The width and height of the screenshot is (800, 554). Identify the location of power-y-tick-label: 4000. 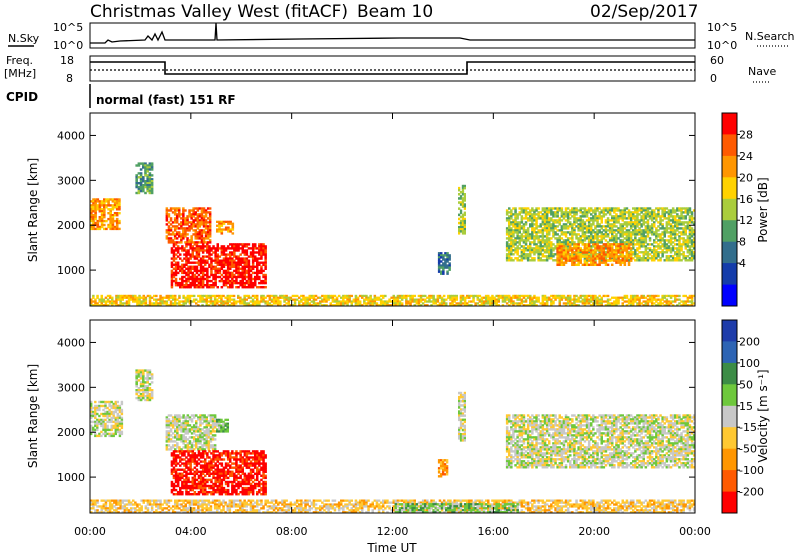
(71, 135).